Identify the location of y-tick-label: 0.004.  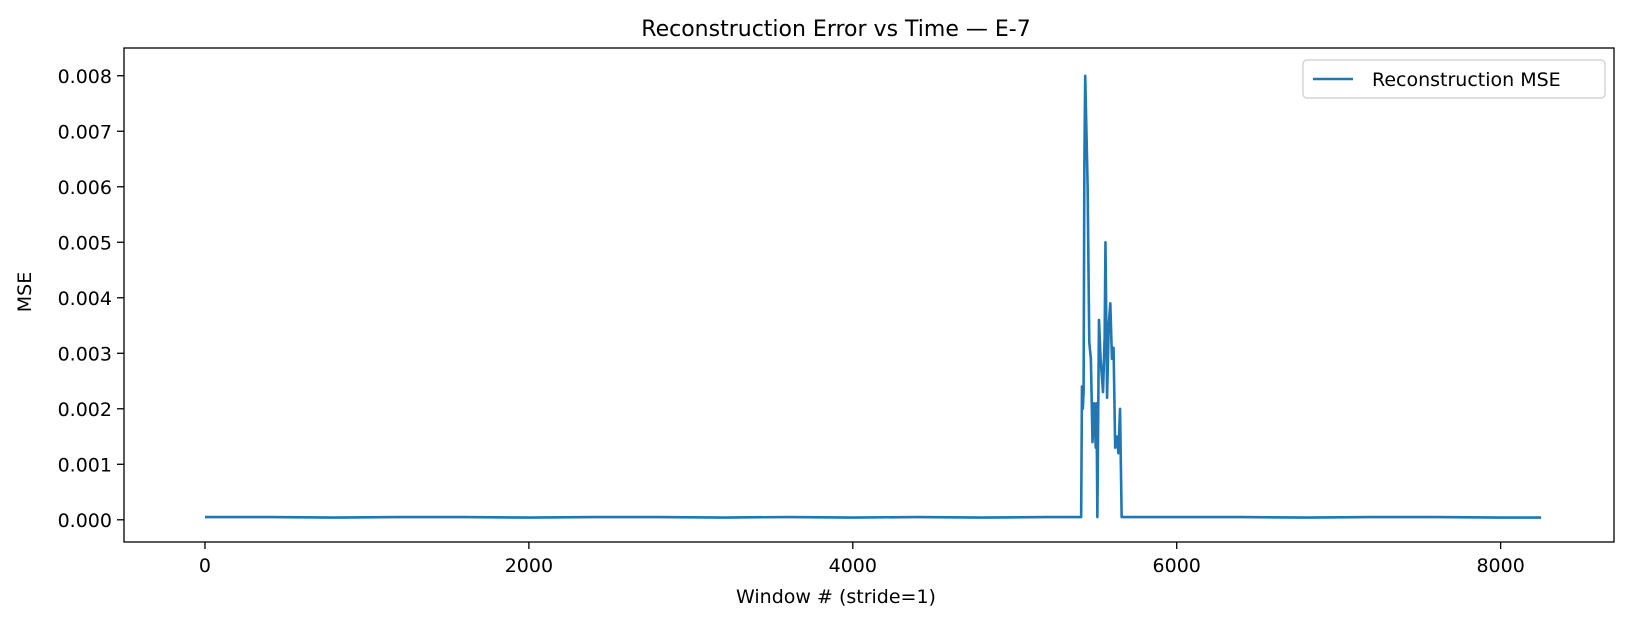
(85, 299).